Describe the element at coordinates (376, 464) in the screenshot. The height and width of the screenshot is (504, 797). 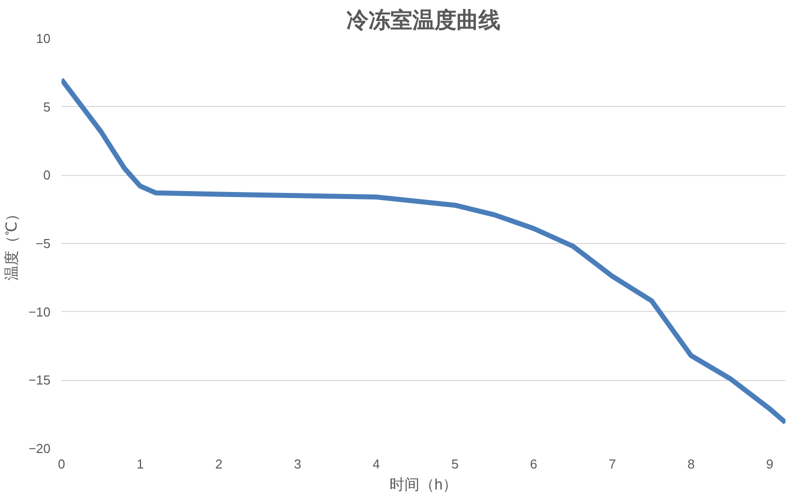
I see `x-tick-label: 4` at that location.